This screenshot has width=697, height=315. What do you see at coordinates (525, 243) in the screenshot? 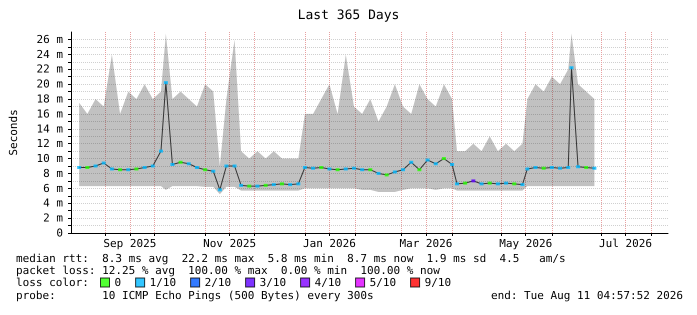
I see `x-tick-label: May 2026` at bounding box center [525, 243].